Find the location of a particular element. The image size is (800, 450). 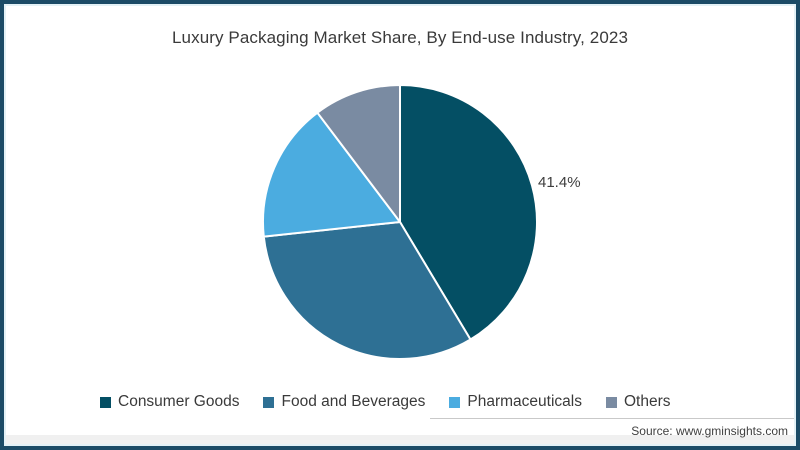

legend-swatch-consumer-goods is located at coordinates (105, 402).